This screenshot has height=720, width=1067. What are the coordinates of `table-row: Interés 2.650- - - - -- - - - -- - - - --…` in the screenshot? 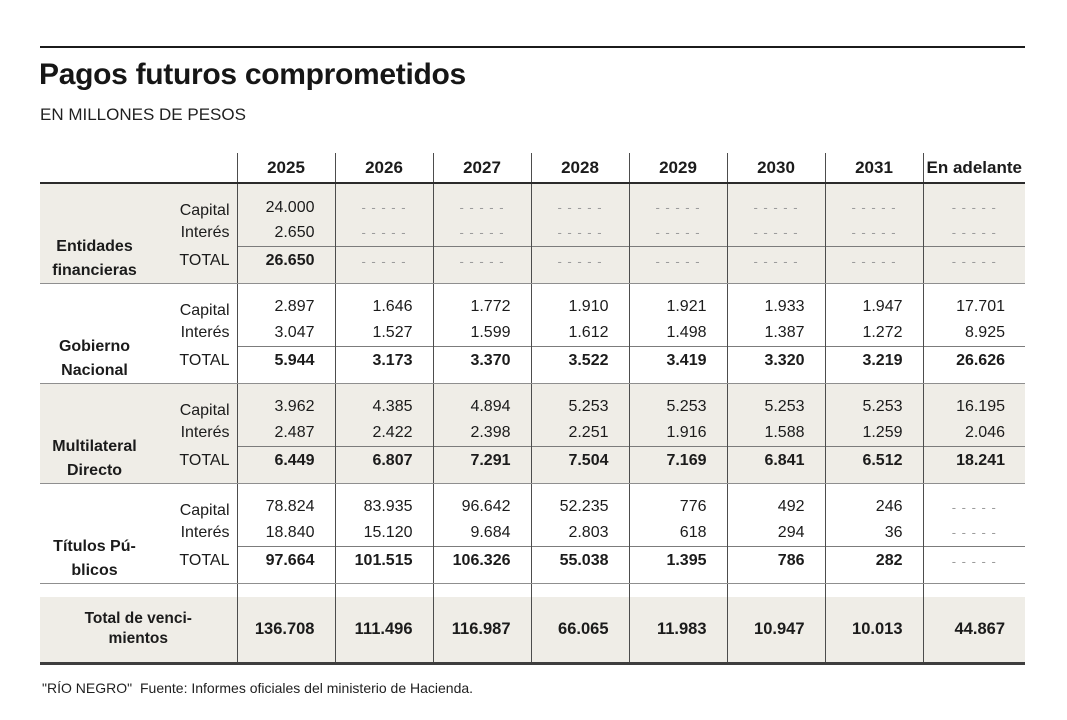 It's located at (532, 233).